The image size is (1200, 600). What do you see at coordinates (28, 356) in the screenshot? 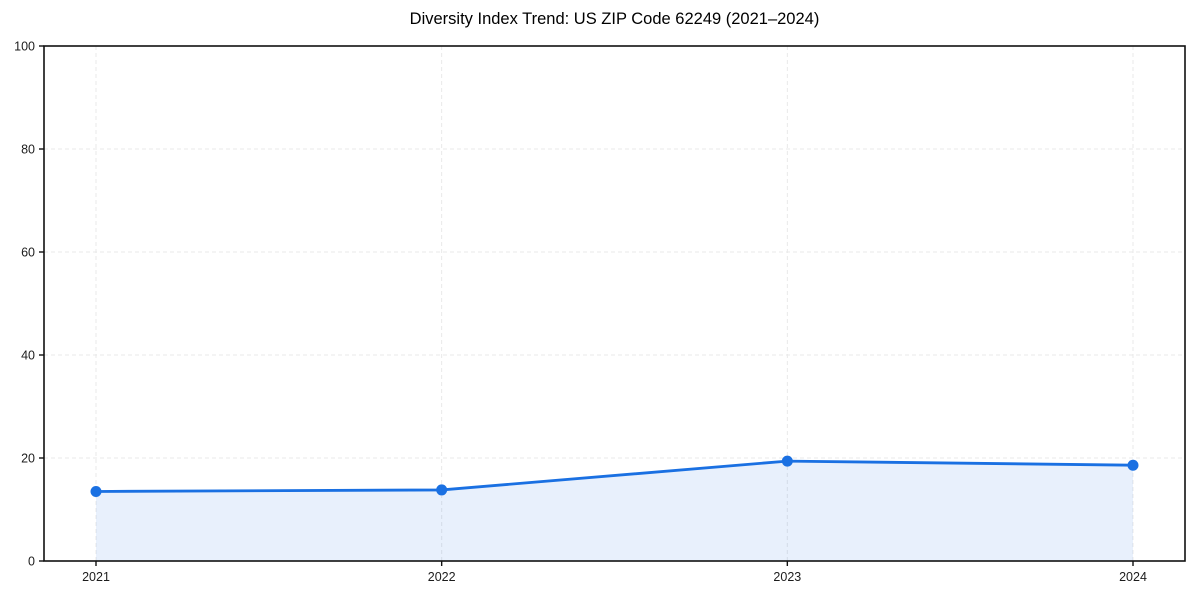
I see `y-tick-label-40: 40` at bounding box center [28, 356].